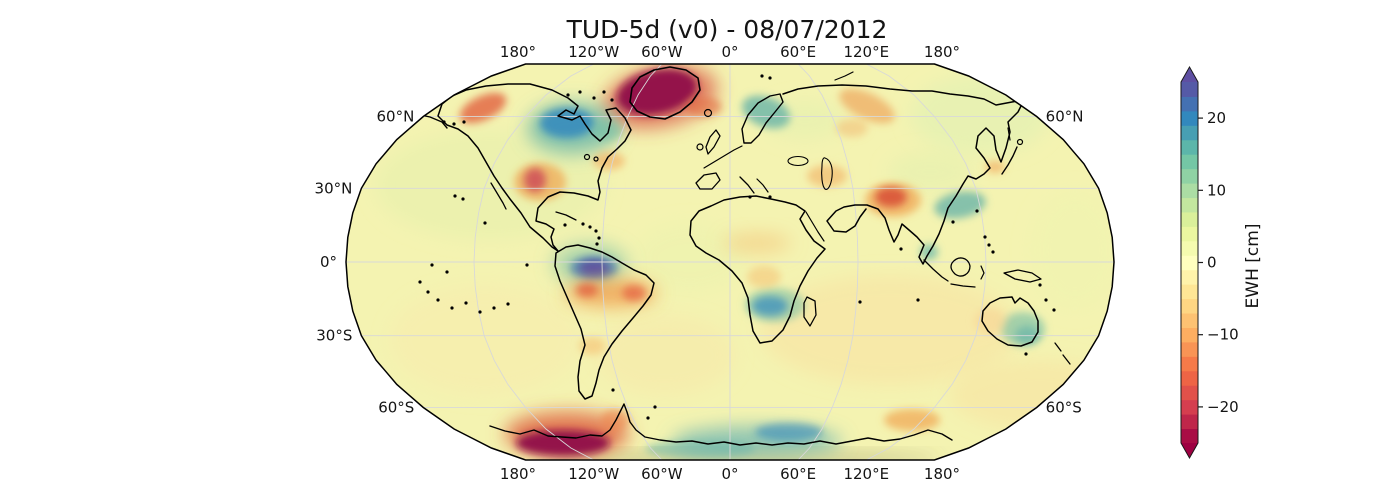  What do you see at coordinates (535, 180) in the screenshot?
I see `anomaly-texas-core` at bounding box center [535, 180].